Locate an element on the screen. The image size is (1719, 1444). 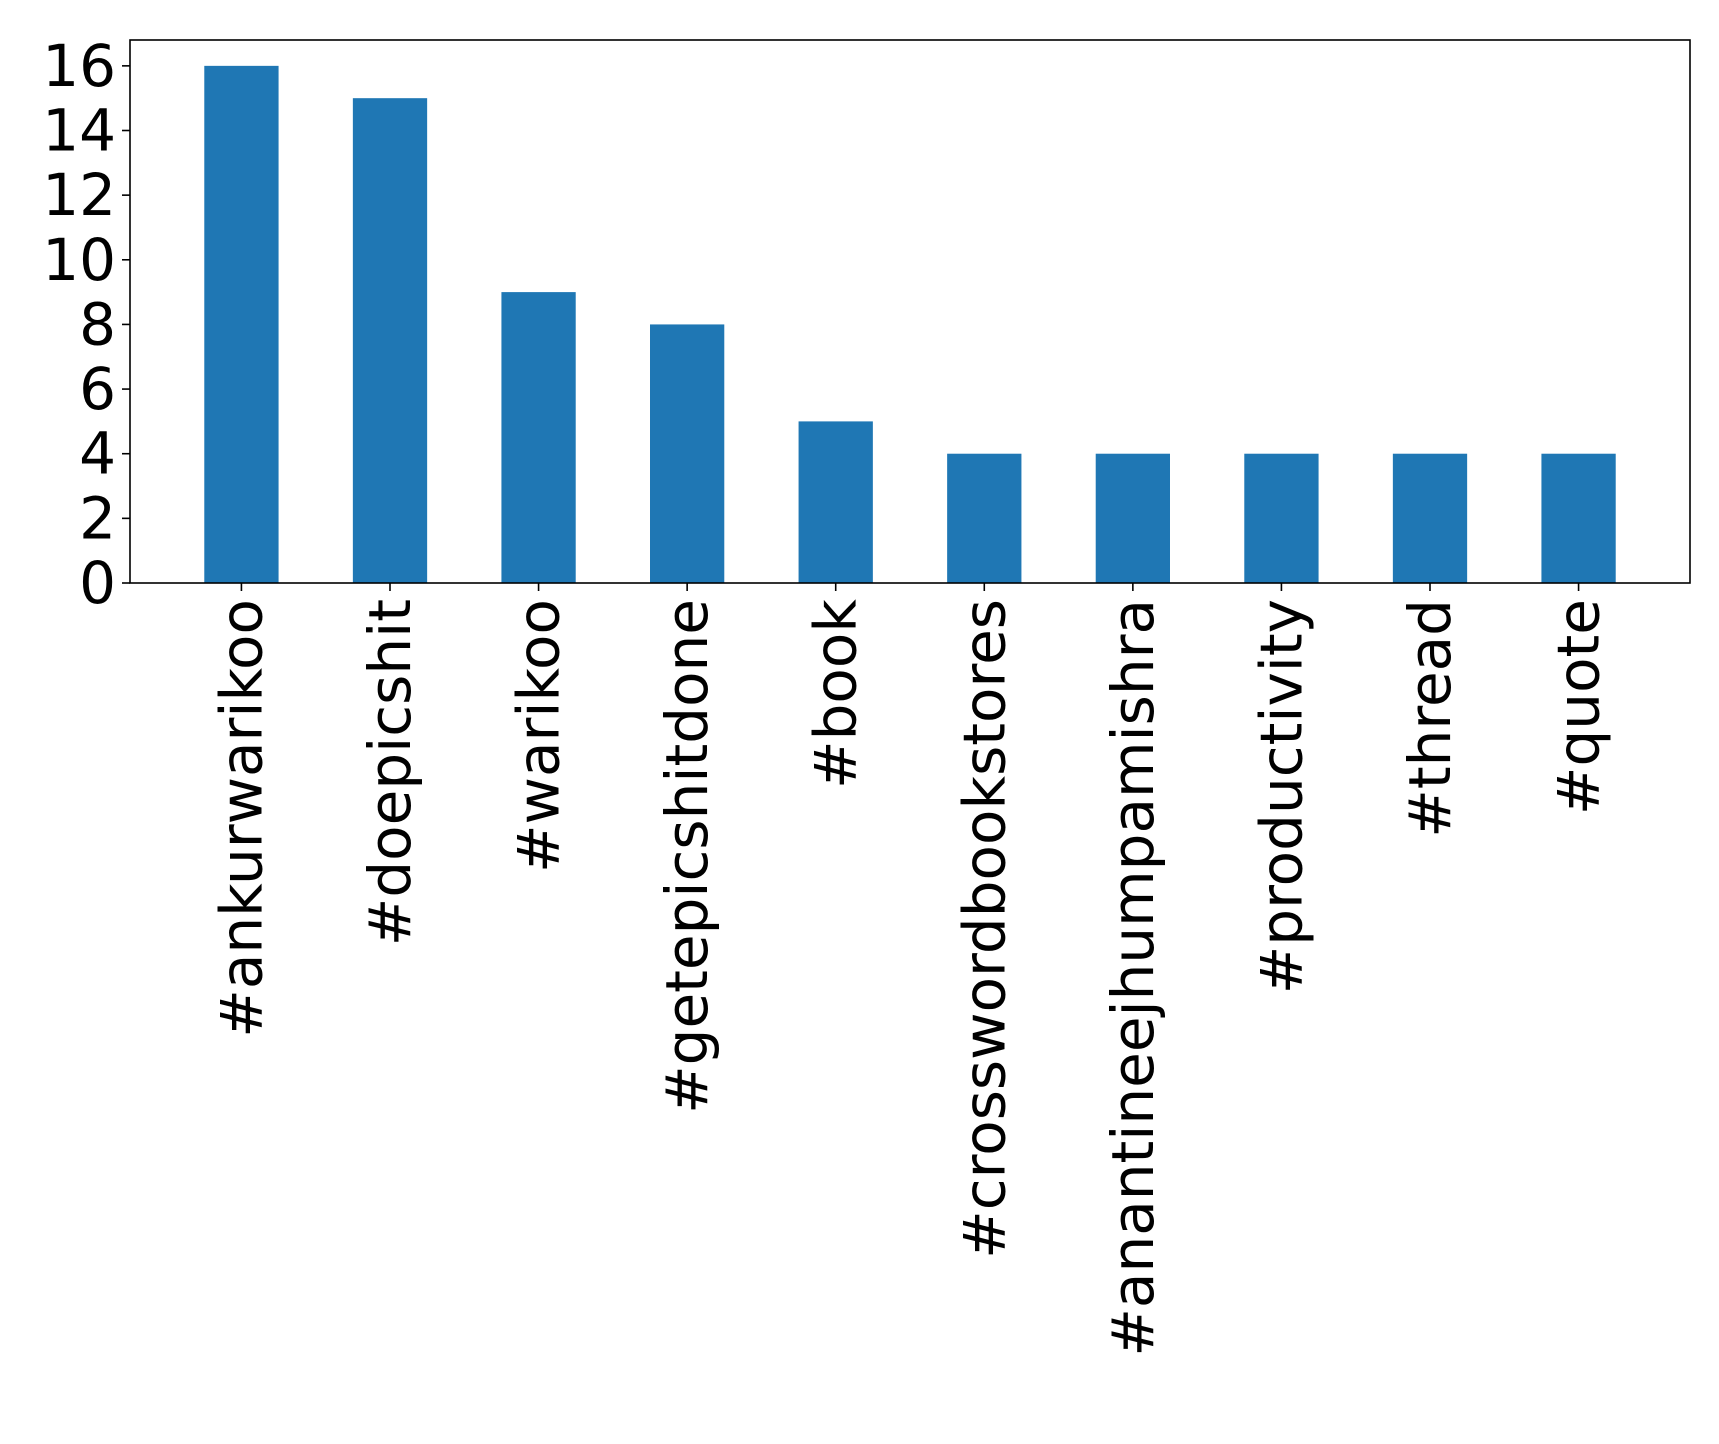
y-tick-label-3: 6 is located at coordinates (97, 389).